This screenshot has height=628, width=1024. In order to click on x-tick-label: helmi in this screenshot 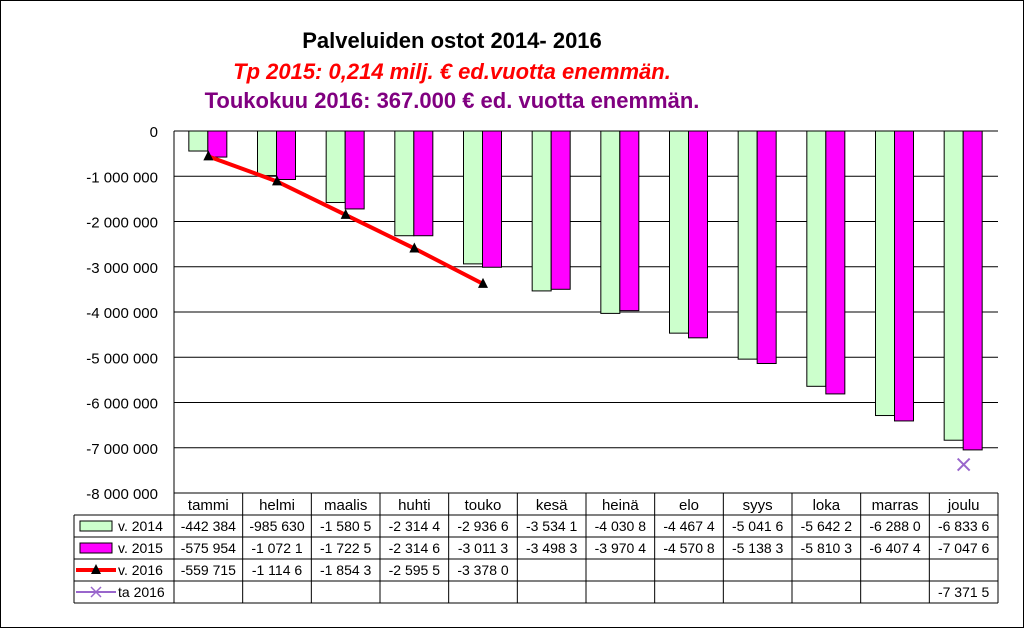, I will do `click(277, 505)`.